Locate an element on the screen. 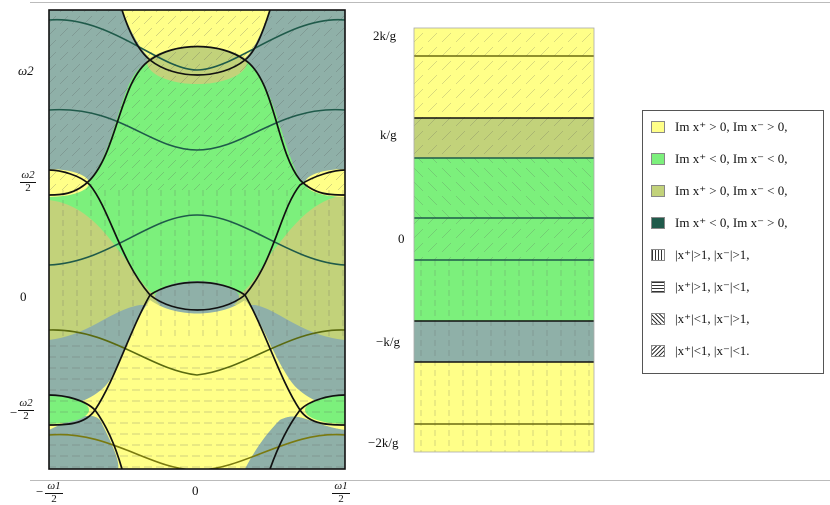 This screenshot has height=505, width=830. y-tick-neg-sign: − is located at coordinates (14, 412).